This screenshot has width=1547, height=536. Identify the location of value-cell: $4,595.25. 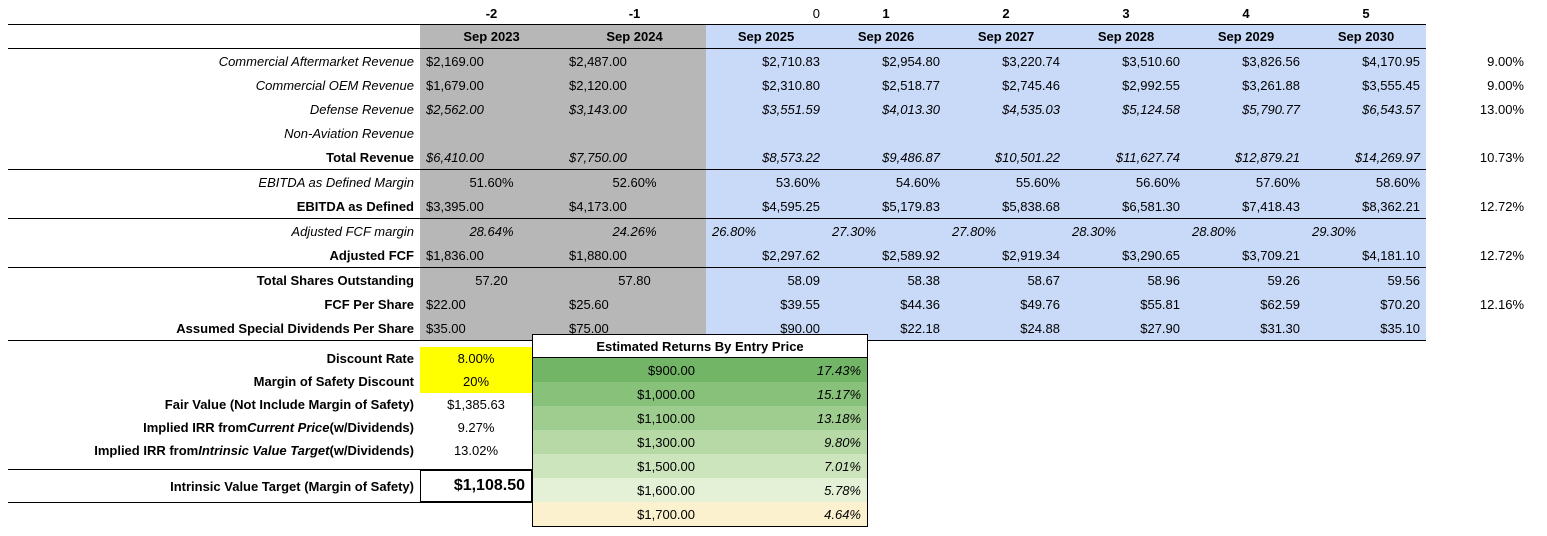
(766, 206).